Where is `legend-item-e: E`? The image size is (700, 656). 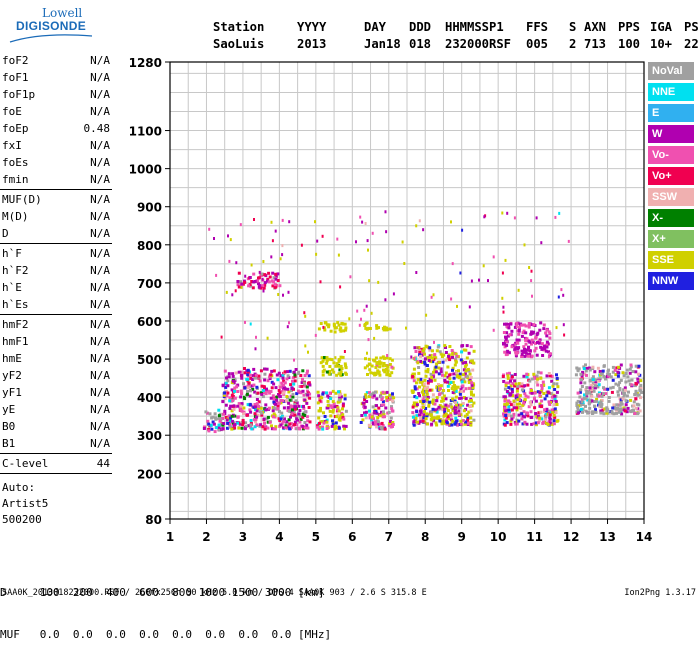
legend-item-e: E is located at coordinates (671, 113).